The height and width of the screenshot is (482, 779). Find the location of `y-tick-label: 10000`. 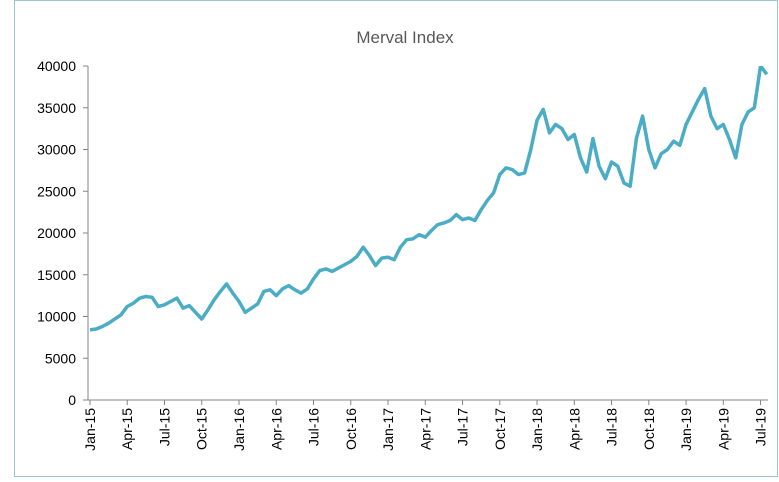

y-tick-label: 10000 is located at coordinates (56, 317).